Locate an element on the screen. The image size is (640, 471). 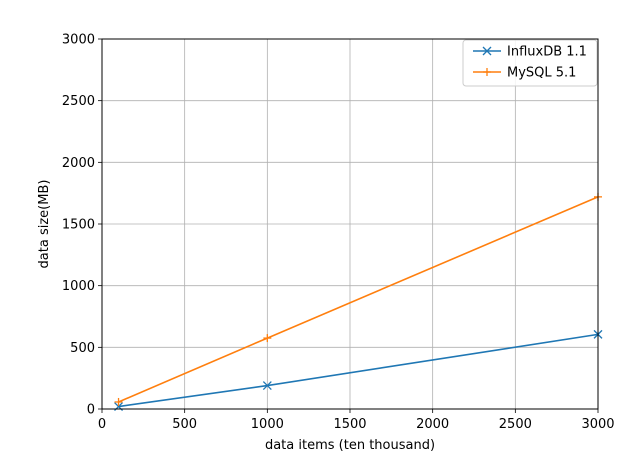
legend-label: InfluxDB 1.1 is located at coordinates (547, 52).